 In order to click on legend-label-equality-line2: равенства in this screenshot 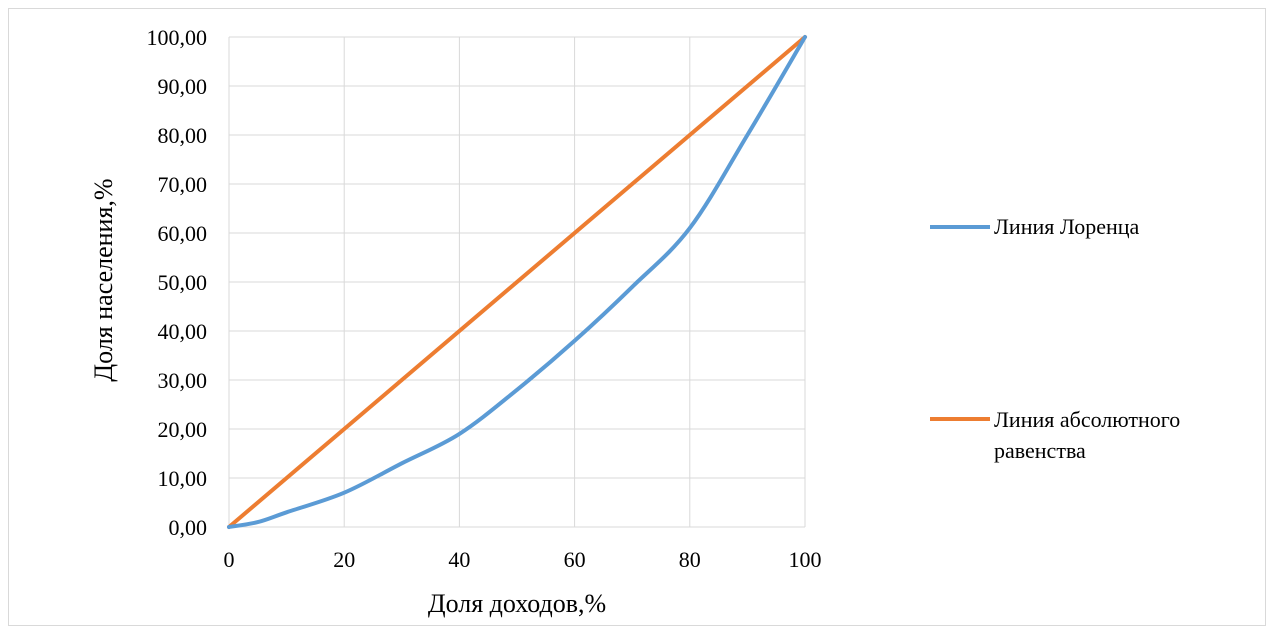, I will do `click(1040, 450)`.